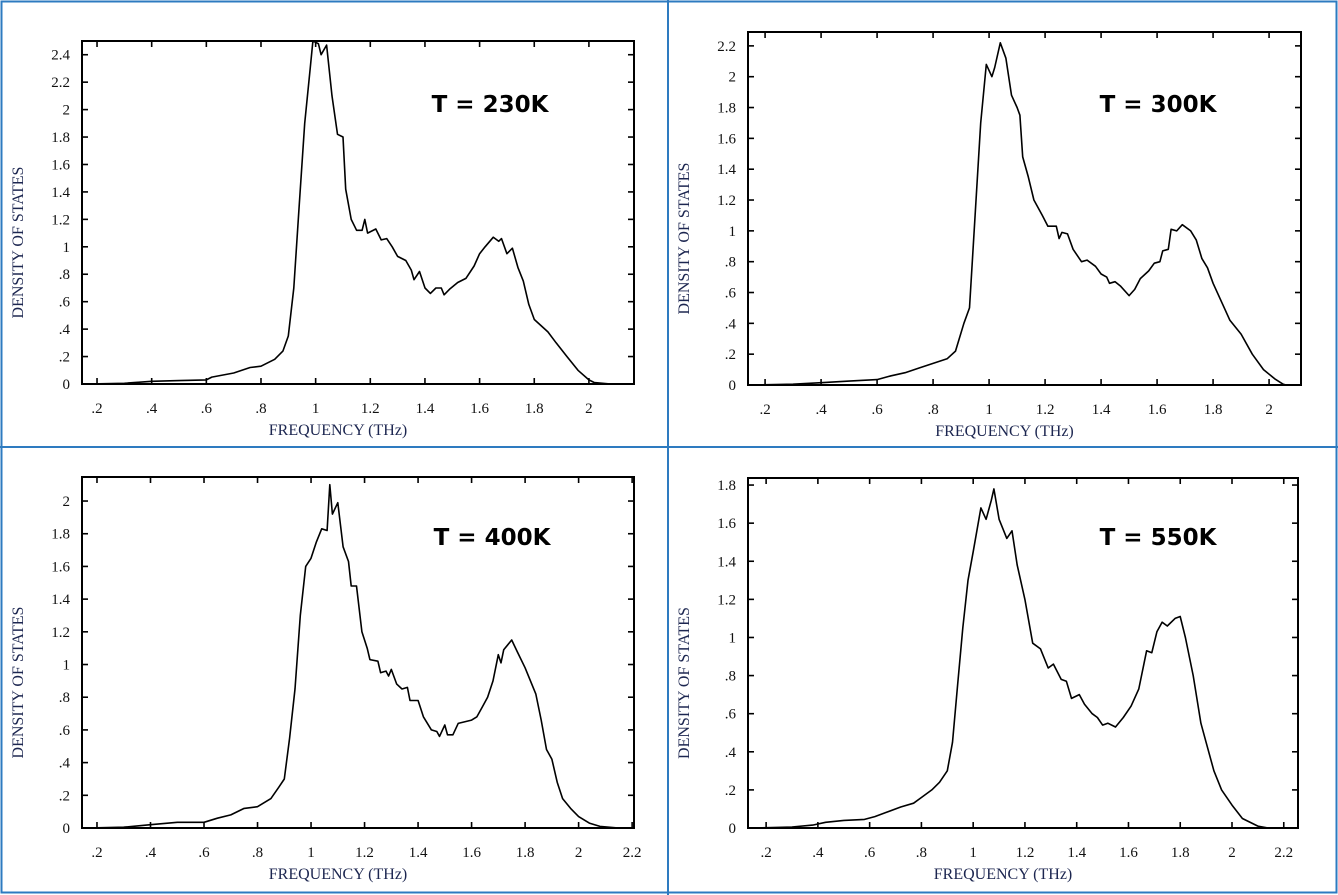 The width and height of the screenshot is (1338, 895). Describe the element at coordinates (1012, 658) in the screenshot. I see `dos-series-line` at that location.